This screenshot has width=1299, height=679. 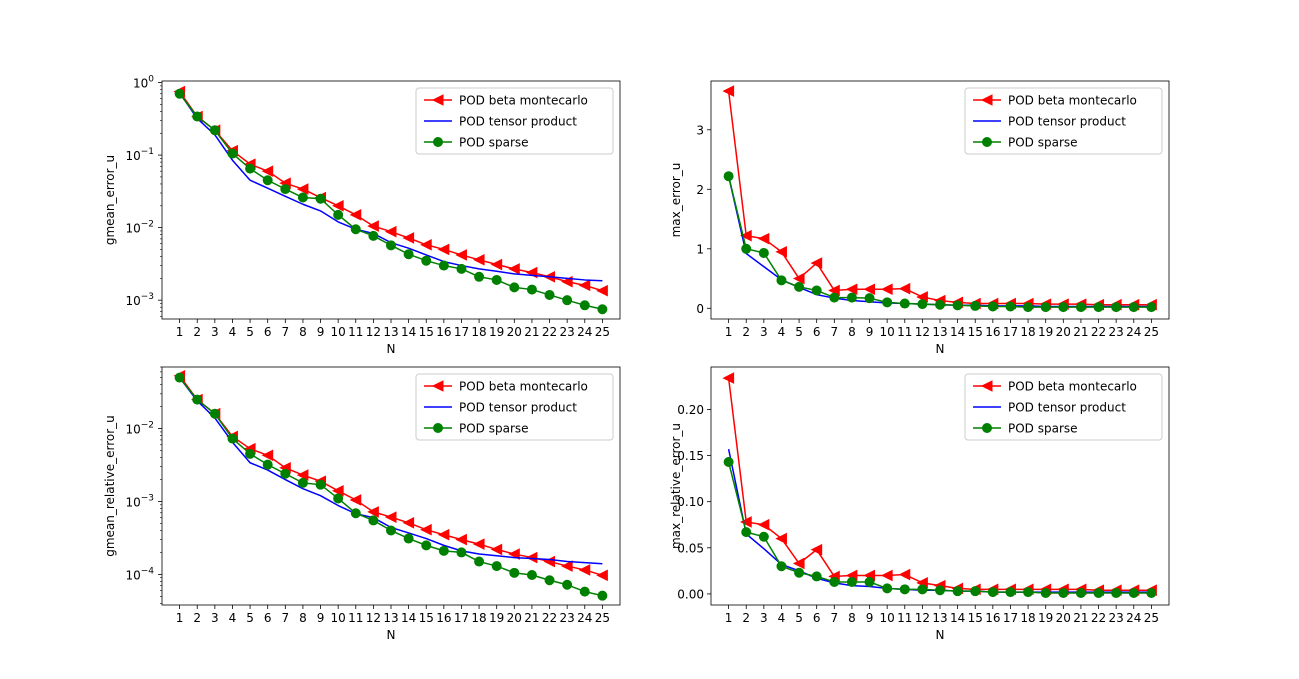 I want to click on y-tick-label: 10⁻³, so click(x=139, y=501).